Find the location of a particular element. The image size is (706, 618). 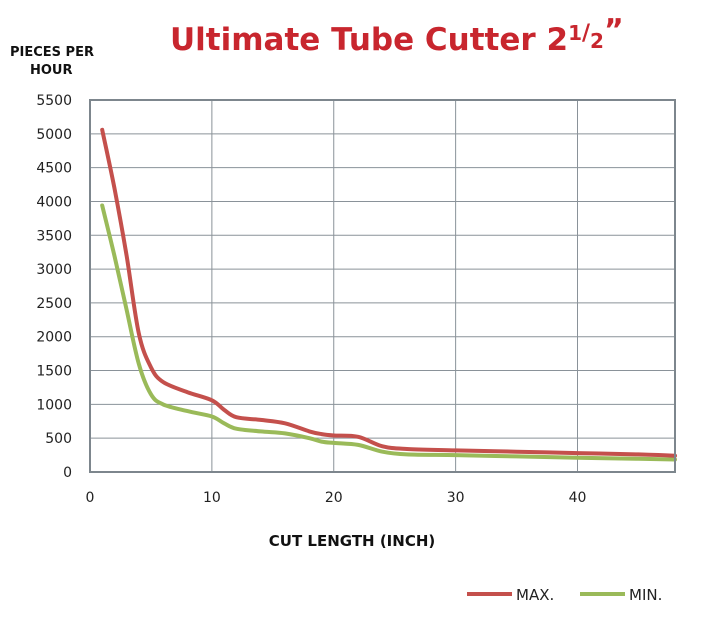

y-tick-label: 5000 is located at coordinates (54, 135).